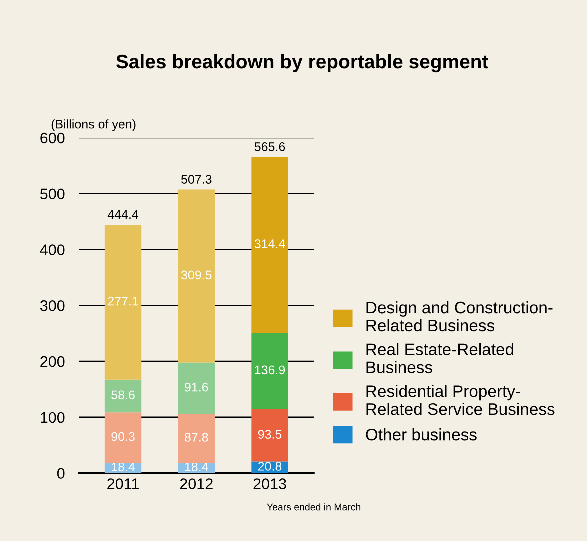 This screenshot has height=541, width=587. I want to click on y-tick-label: 300, so click(52, 306).